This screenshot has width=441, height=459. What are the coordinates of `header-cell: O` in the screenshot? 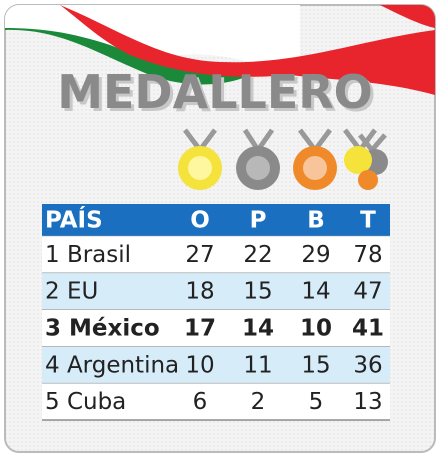 It's located at (200, 221).